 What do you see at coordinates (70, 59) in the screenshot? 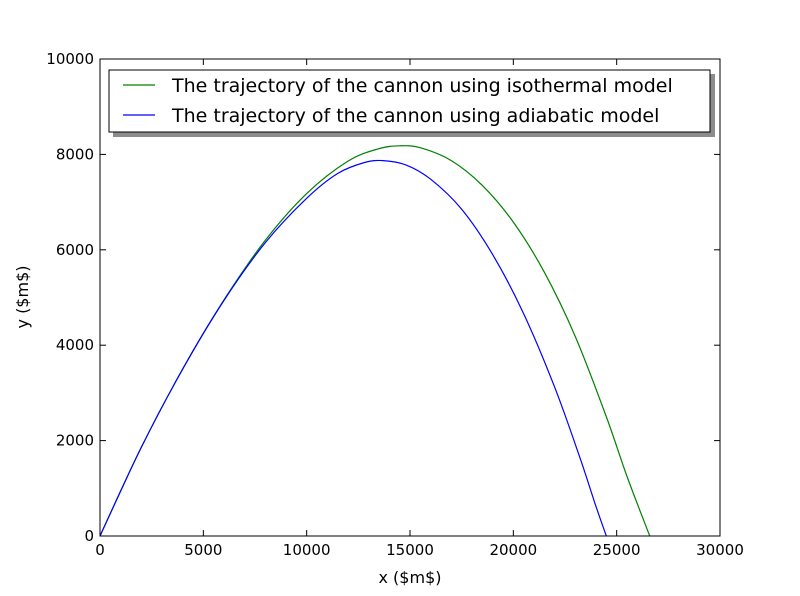
I see `y-tick-label: 10000` at bounding box center [70, 59].